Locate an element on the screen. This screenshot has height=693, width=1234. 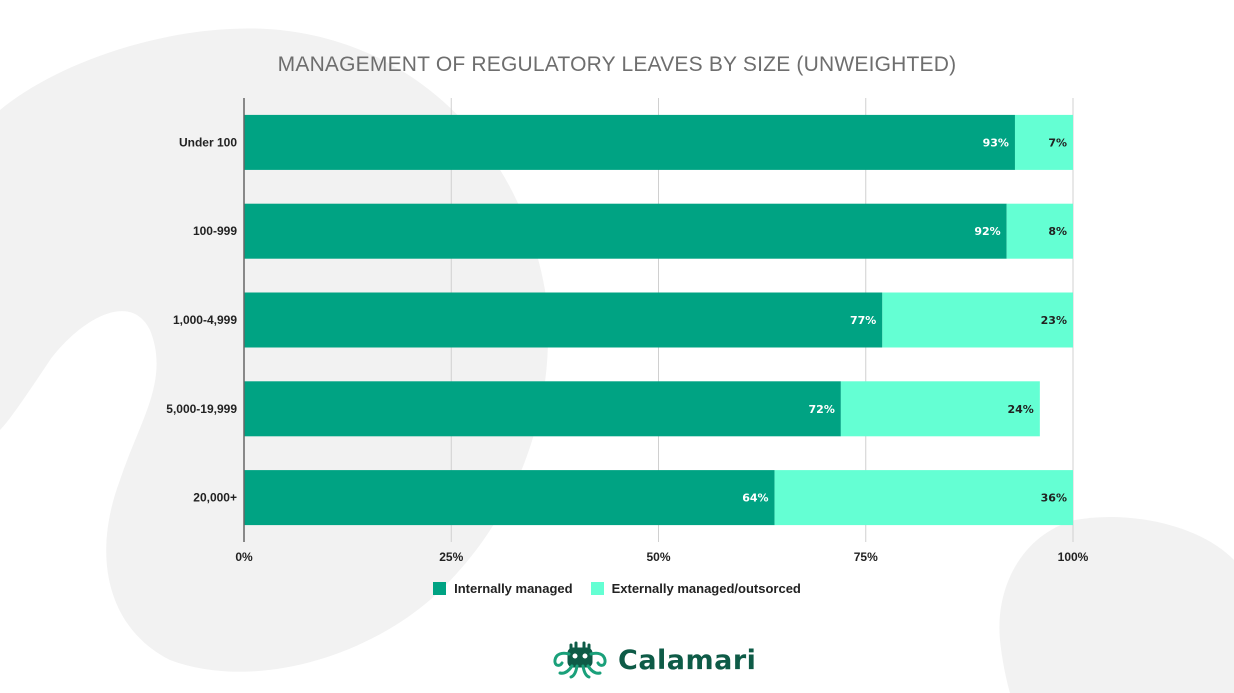
x-tick-label: 25% is located at coordinates (451, 557).